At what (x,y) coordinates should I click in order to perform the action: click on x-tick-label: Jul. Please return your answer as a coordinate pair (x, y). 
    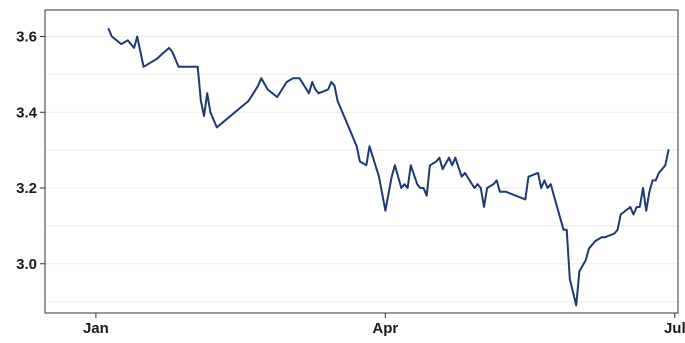
    Looking at the image, I should click on (674, 328).